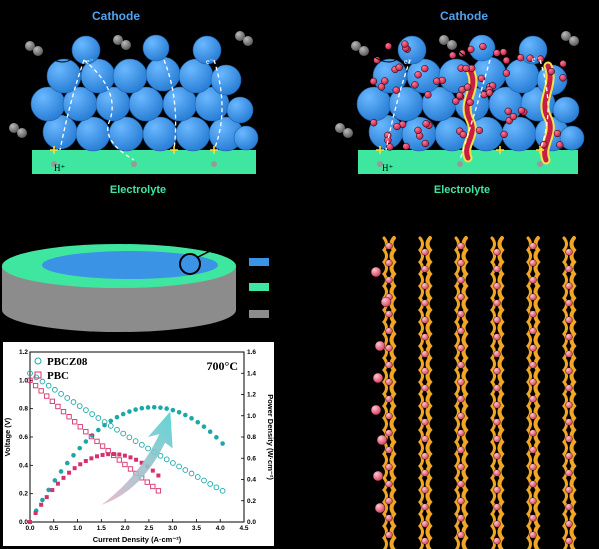 This screenshot has width=599, height=549. What do you see at coordinates (144, 93) in the screenshot?
I see `cathode-particles-a` at bounding box center [144, 93].